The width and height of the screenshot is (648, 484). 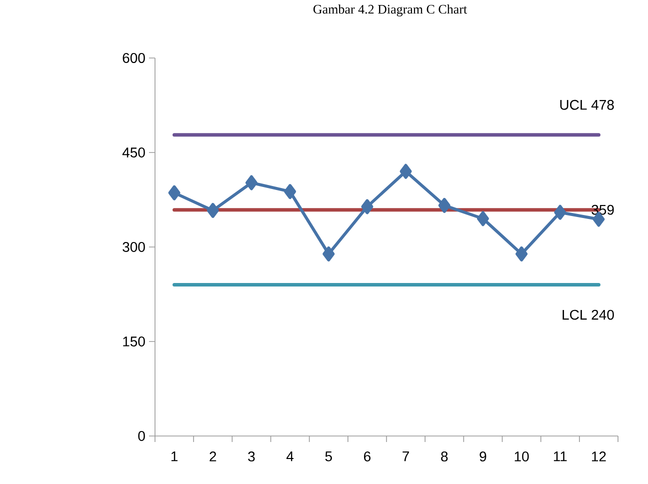 I want to click on x-tick-label: 2, so click(x=213, y=457).